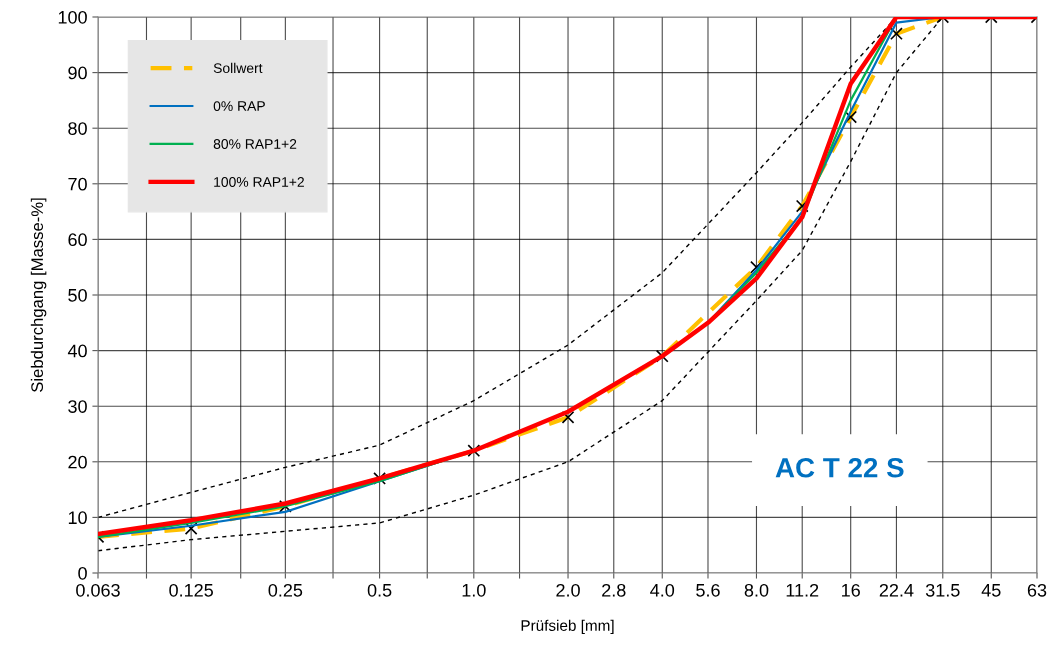 The height and width of the screenshot is (655, 1058). Describe the element at coordinates (1037, 590) in the screenshot. I see `x-tick-label: 63` at that location.